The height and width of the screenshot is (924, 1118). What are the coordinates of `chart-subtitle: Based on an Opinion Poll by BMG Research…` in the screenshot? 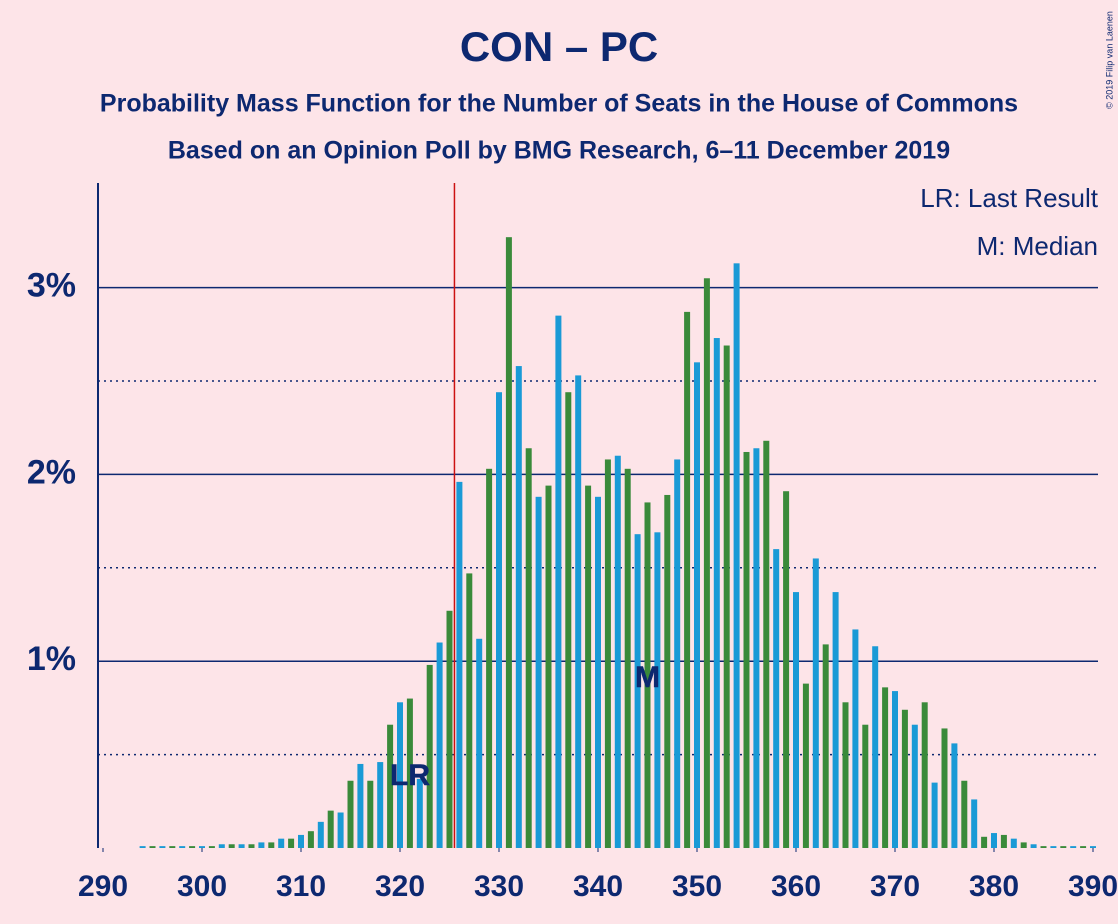 It's located at (559, 151).